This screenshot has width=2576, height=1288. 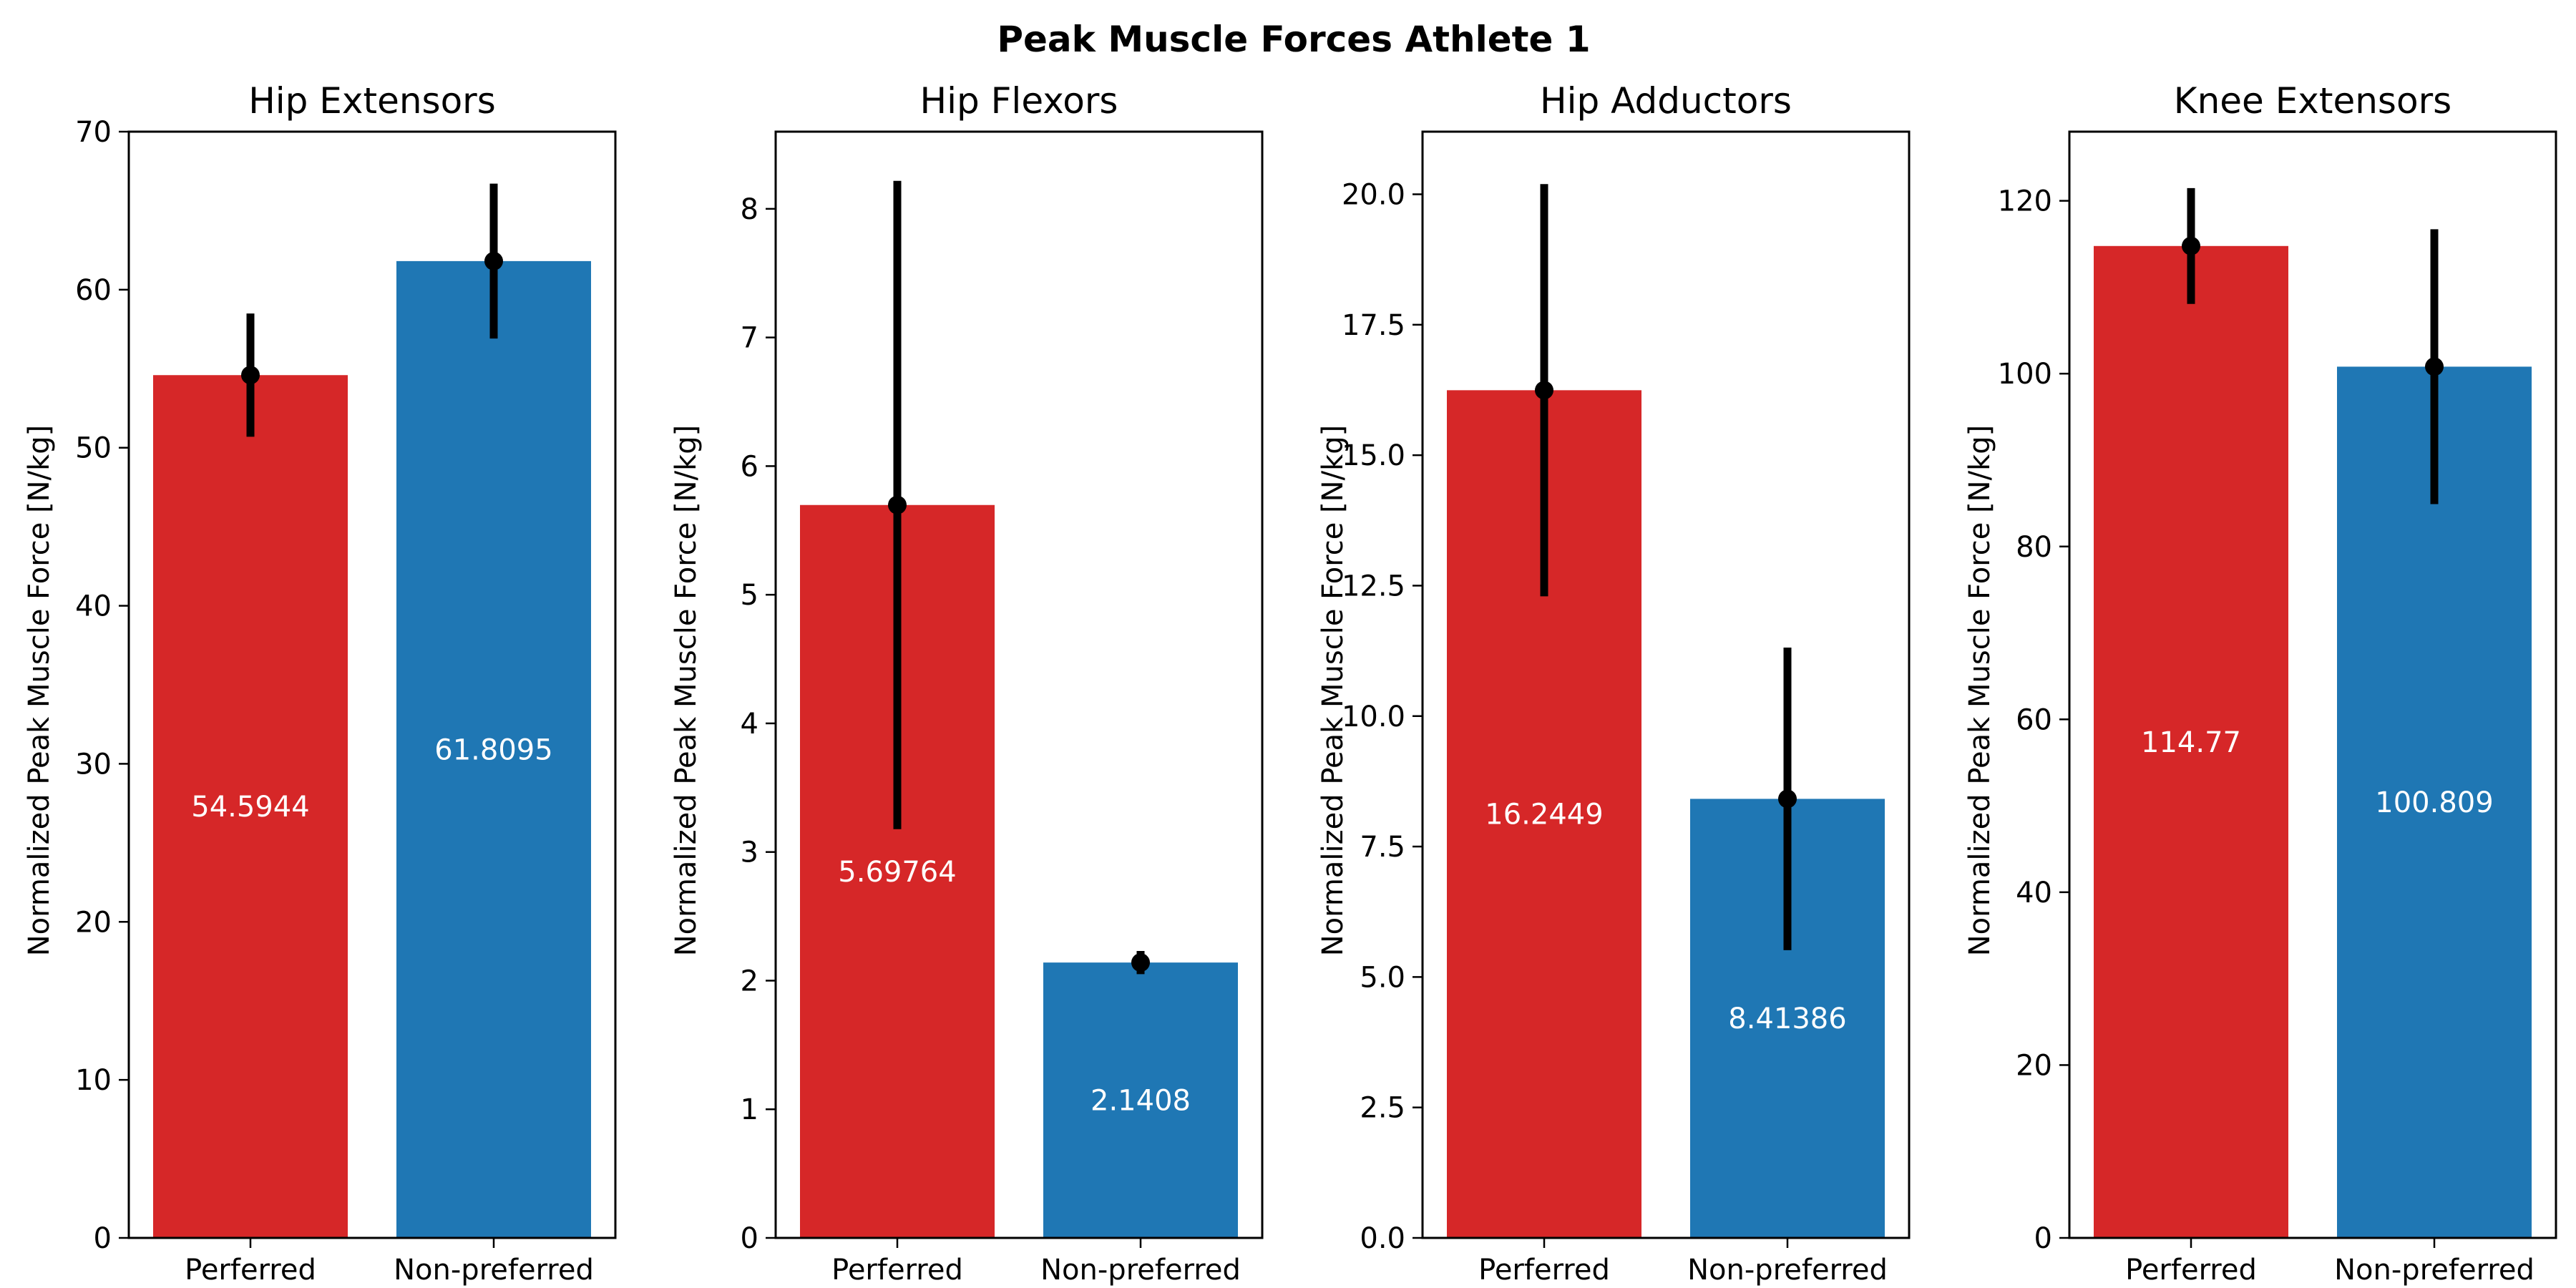 What do you see at coordinates (749, 466) in the screenshot?
I see `y-tick-label: 6` at bounding box center [749, 466].